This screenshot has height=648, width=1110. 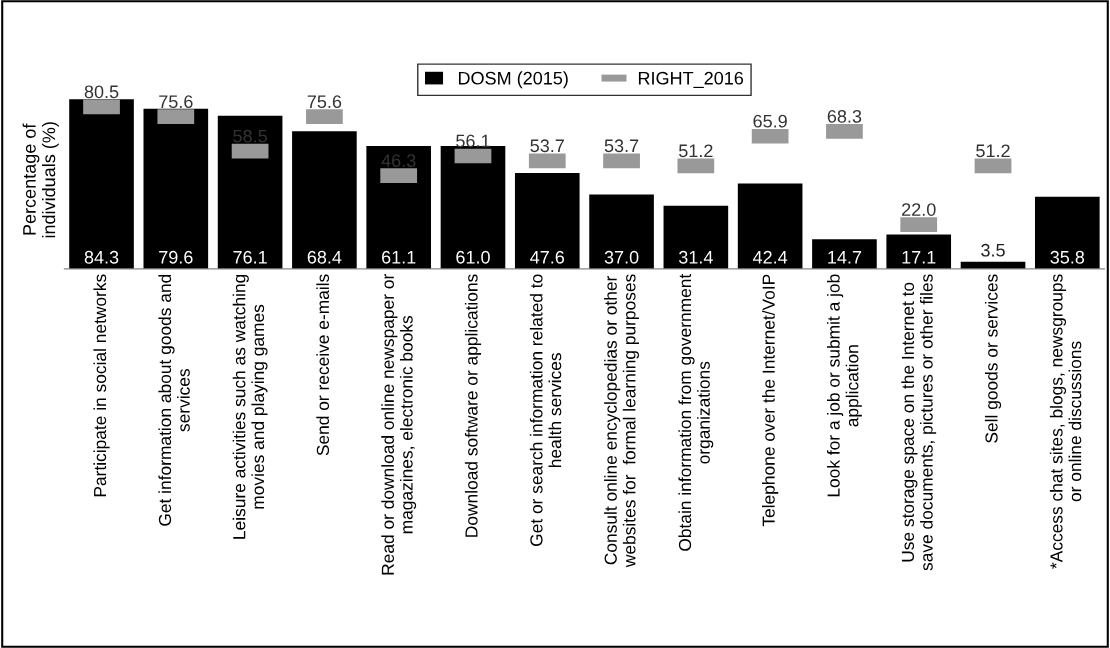 I want to click on data-label: 31.4, so click(x=695, y=257).